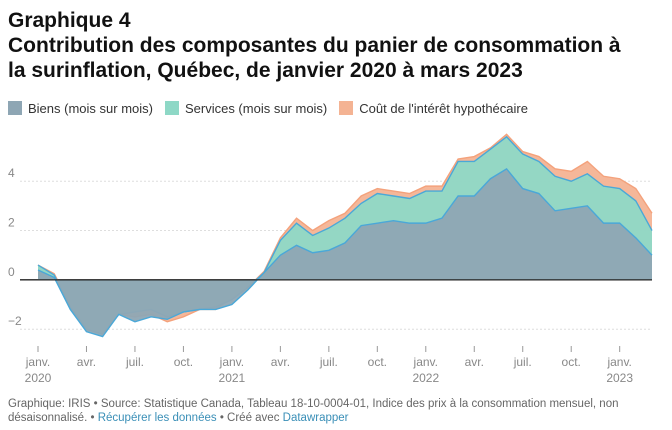 The image size is (672, 430). Describe the element at coordinates (11, 272) in the screenshot. I see `y-tick-label: 0` at that location.